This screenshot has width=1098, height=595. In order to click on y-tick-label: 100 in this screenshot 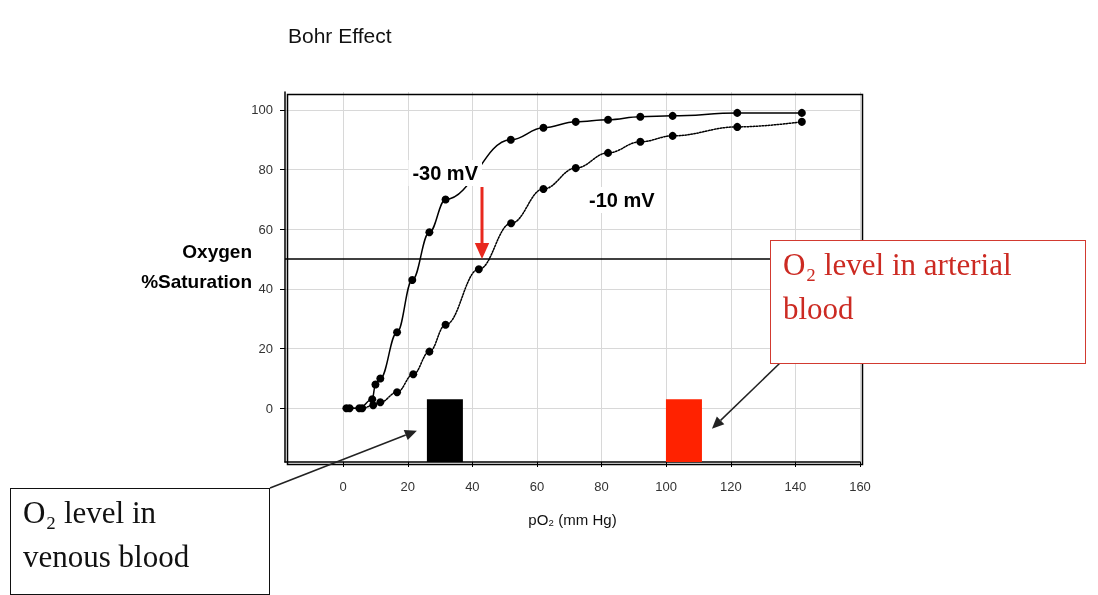, I will do `click(262, 110)`.